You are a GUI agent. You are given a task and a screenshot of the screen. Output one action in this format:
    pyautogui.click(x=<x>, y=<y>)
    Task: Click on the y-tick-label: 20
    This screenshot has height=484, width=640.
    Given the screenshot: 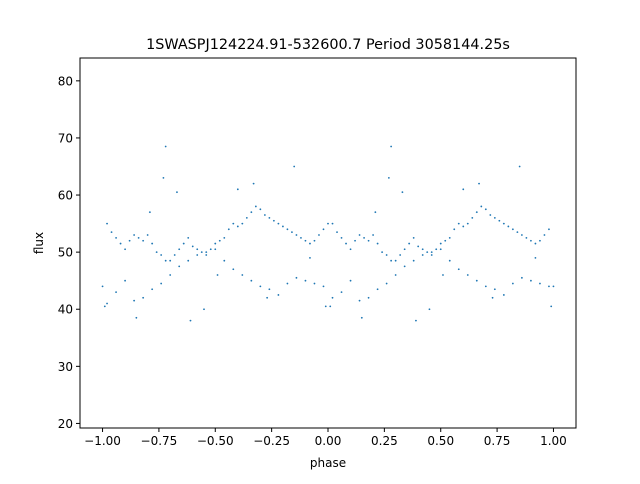 What is the action you would take?
    pyautogui.click(x=65, y=424)
    